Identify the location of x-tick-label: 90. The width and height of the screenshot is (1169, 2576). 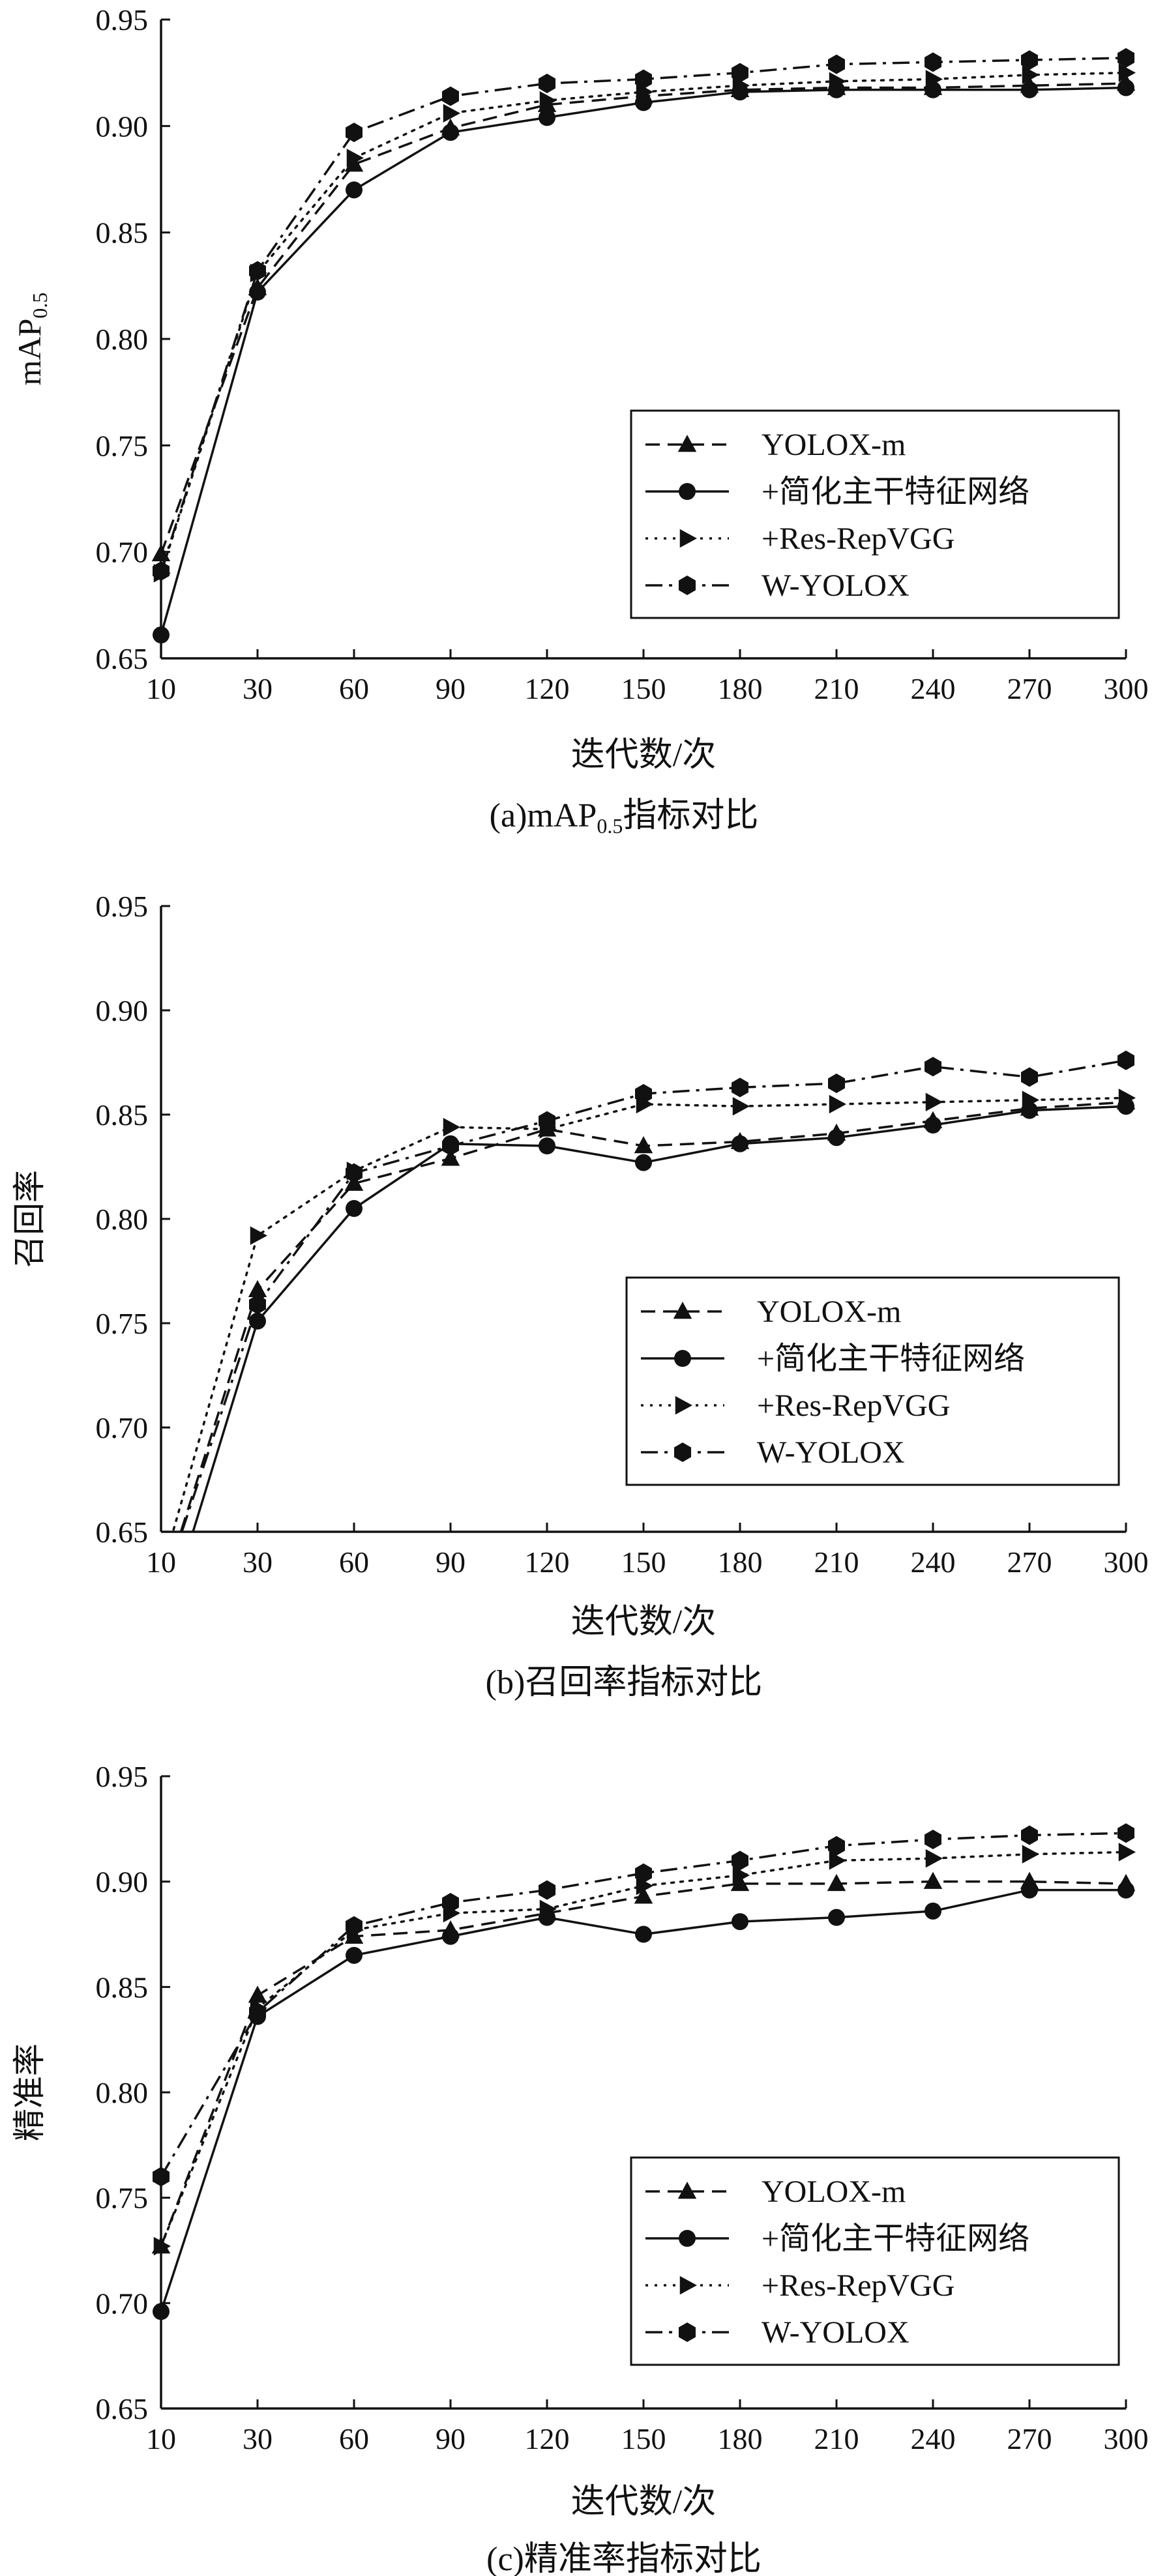
(451, 1562).